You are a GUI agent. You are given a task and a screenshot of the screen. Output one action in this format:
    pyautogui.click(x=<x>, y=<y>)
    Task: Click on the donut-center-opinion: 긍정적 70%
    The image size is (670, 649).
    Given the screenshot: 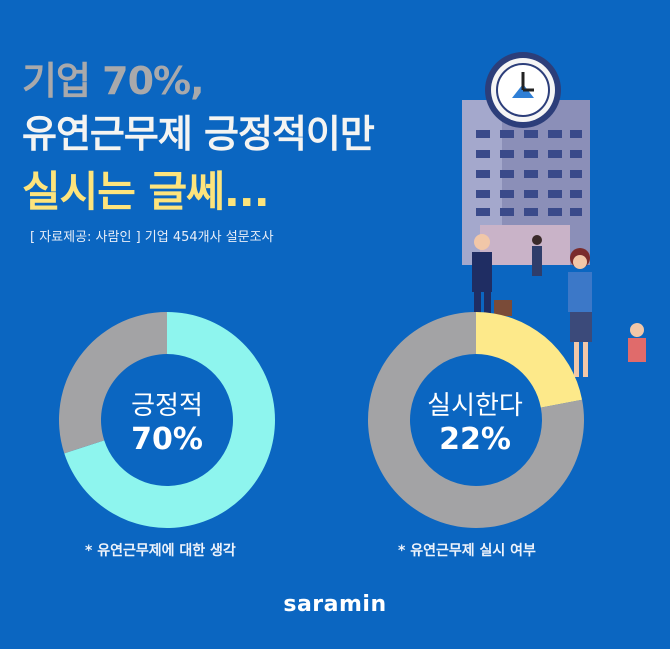 What is the action you would take?
    pyautogui.click(x=167, y=421)
    